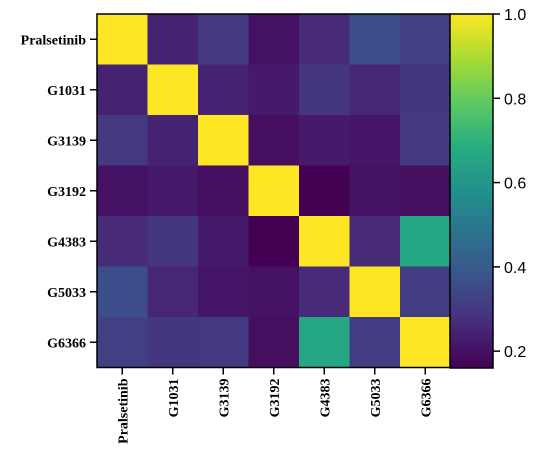  I want to click on x-tick-label: G3192, so click(275, 398).